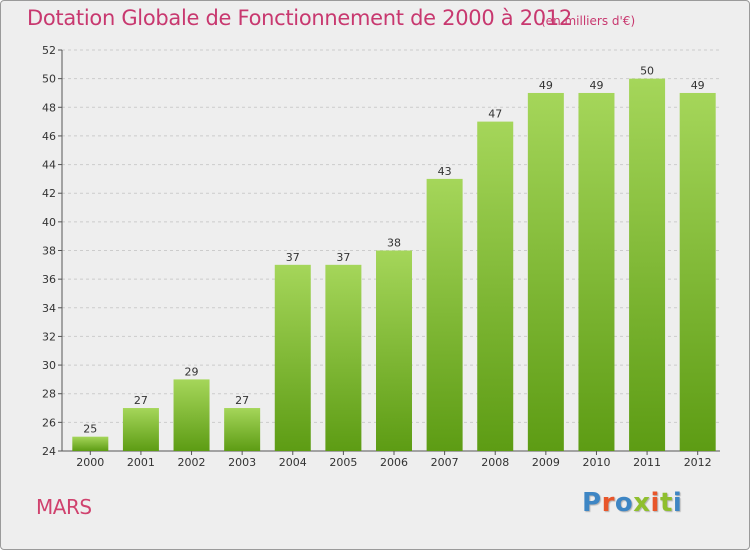  Describe the element at coordinates (495, 462) in the screenshot. I see `x-tick-label: 2008` at that location.